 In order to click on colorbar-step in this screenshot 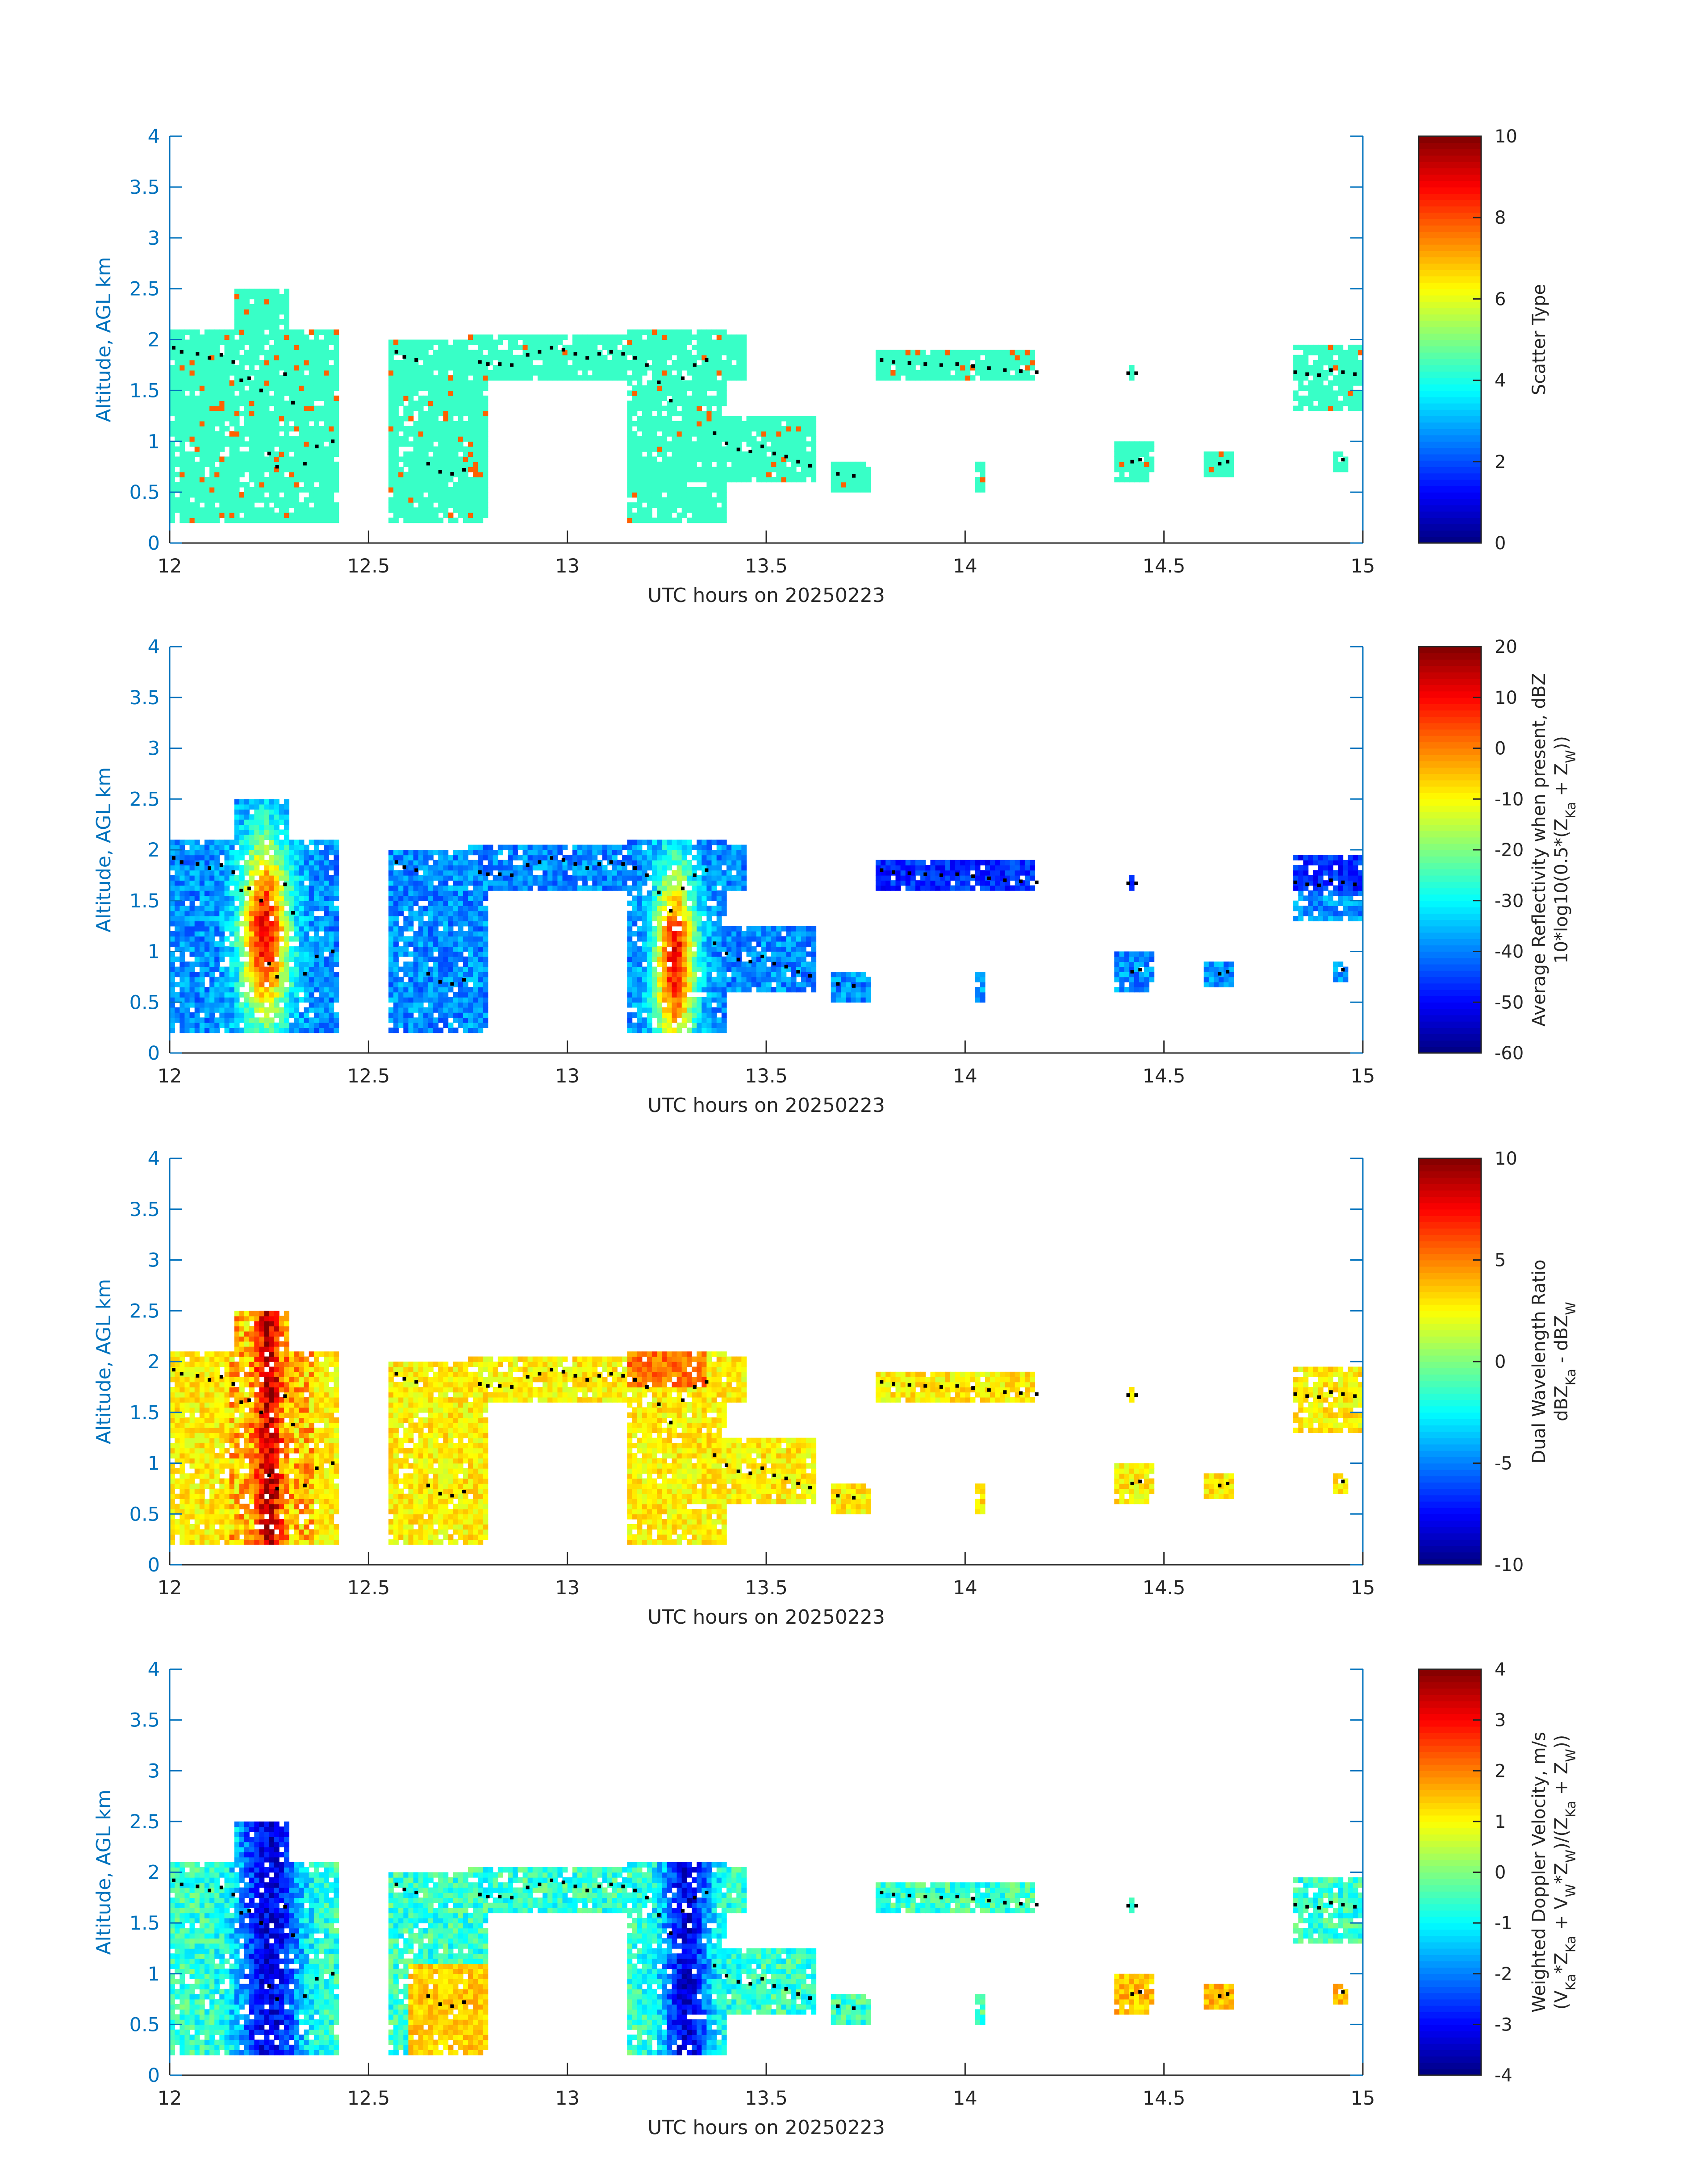, I will do `click(1450, 375)`.